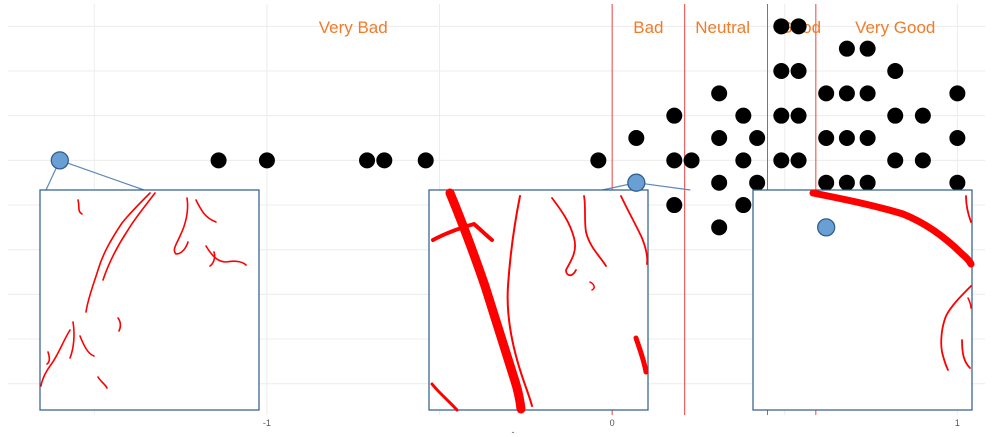  I want to click on x-axis-title: -, so click(513, 432).